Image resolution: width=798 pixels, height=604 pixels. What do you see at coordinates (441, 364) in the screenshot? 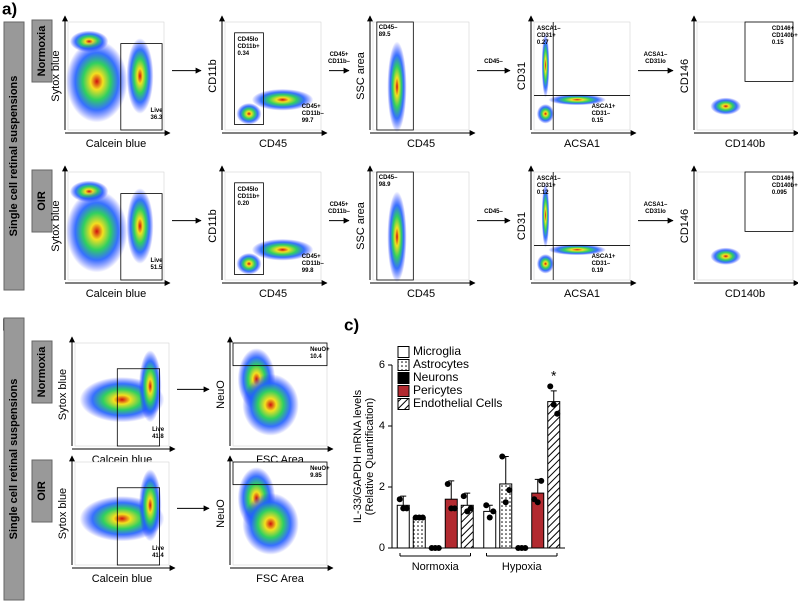
I see `legend-label: Astrocytes` at bounding box center [441, 364].